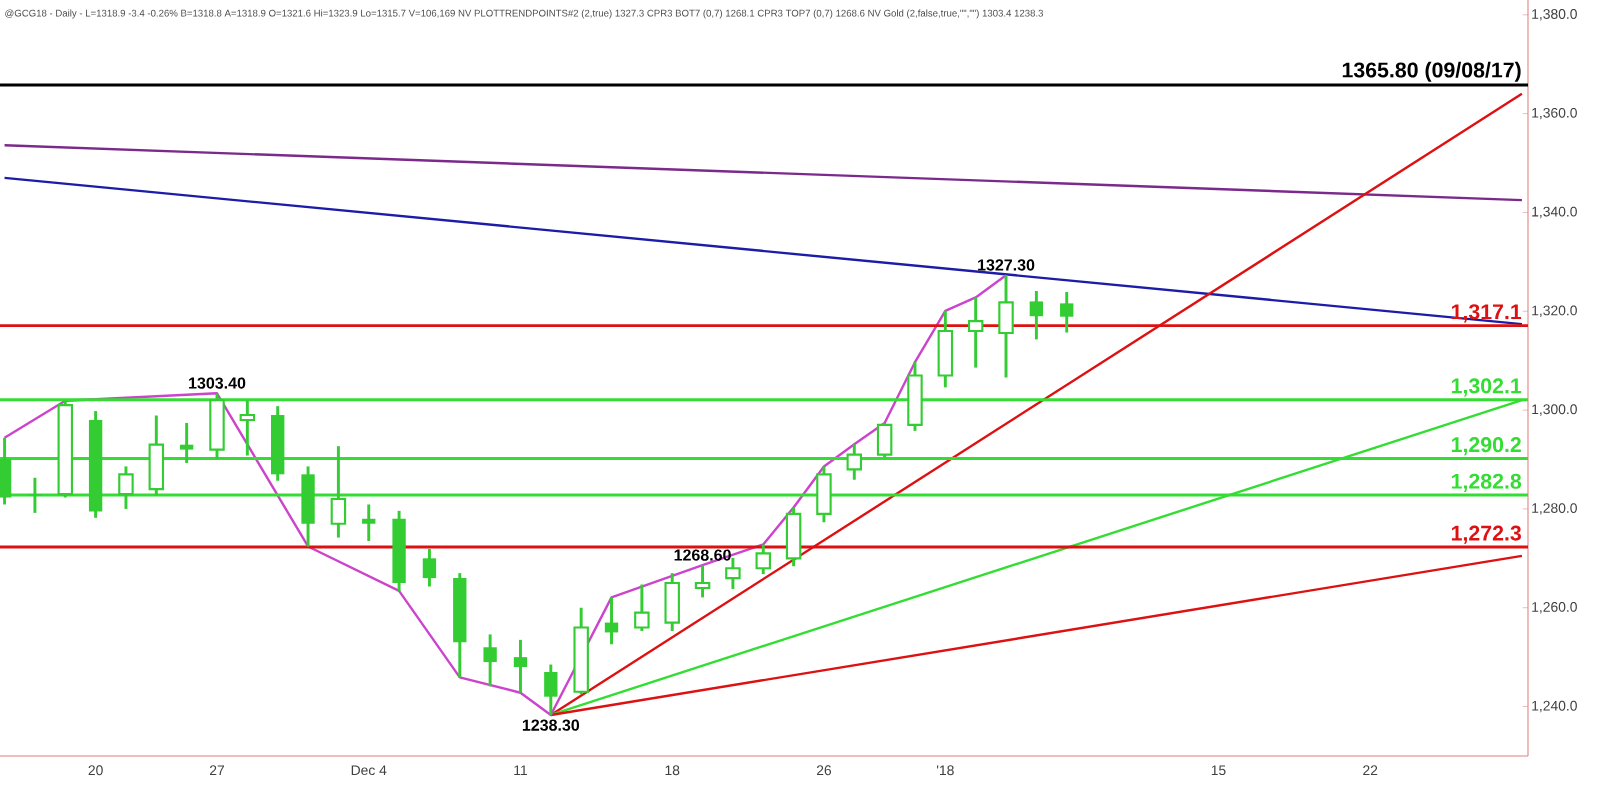 The width and height of the screenshot is (1600, 804). I want to click on annotation: 1268.60, so click(702, 555).